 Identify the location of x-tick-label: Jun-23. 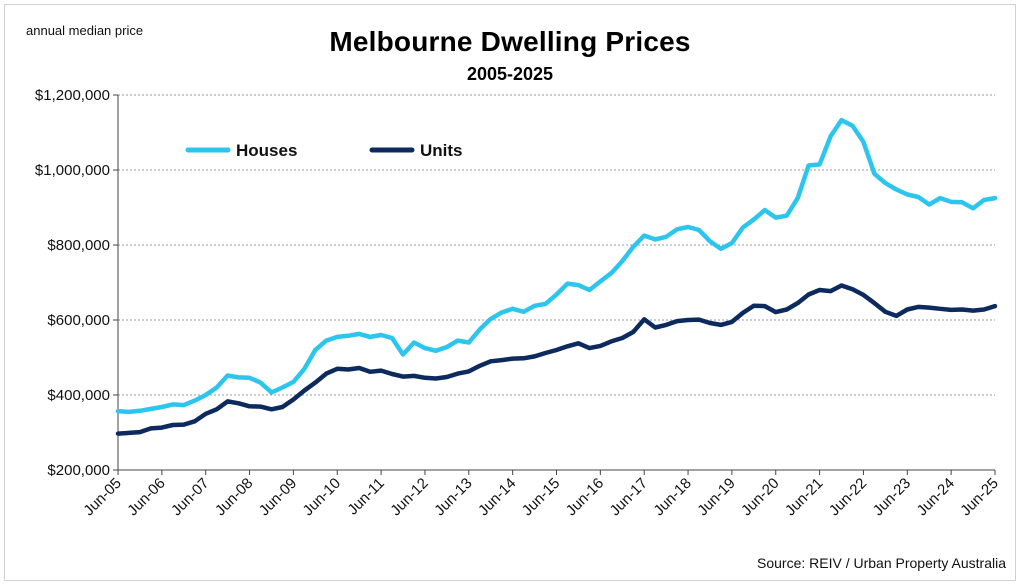
(892, 497).